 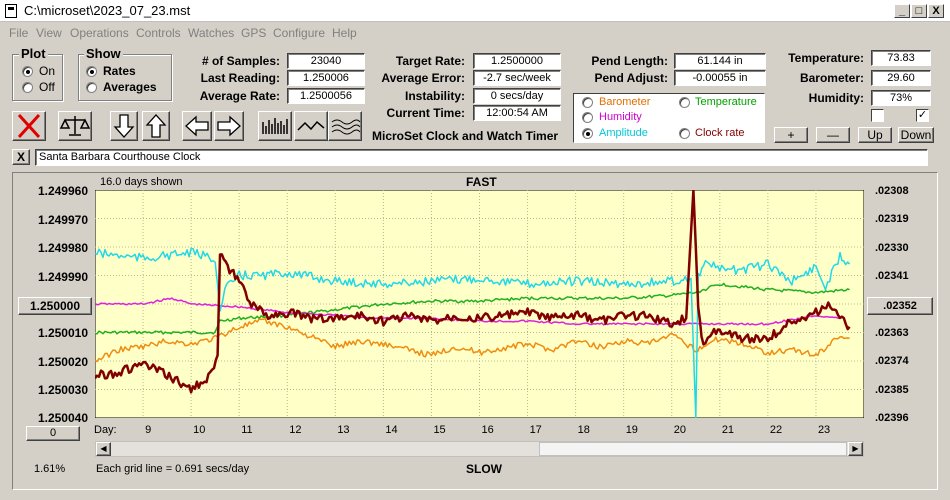 What do you see at coordinates (901, 98) in the screenshot?
I see `humidity-field: 73%` at bounding box center [901, 98].